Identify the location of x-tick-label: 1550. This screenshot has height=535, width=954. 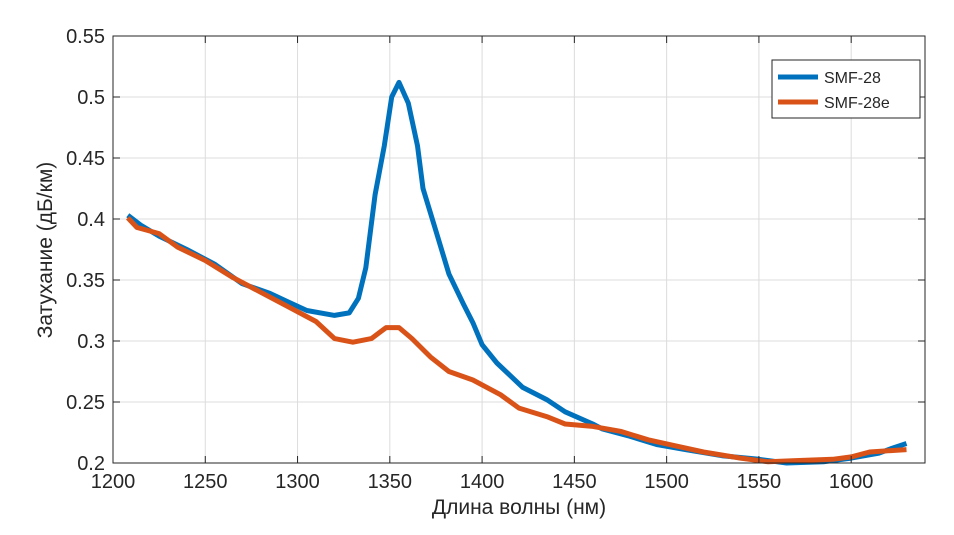
(759, 482).